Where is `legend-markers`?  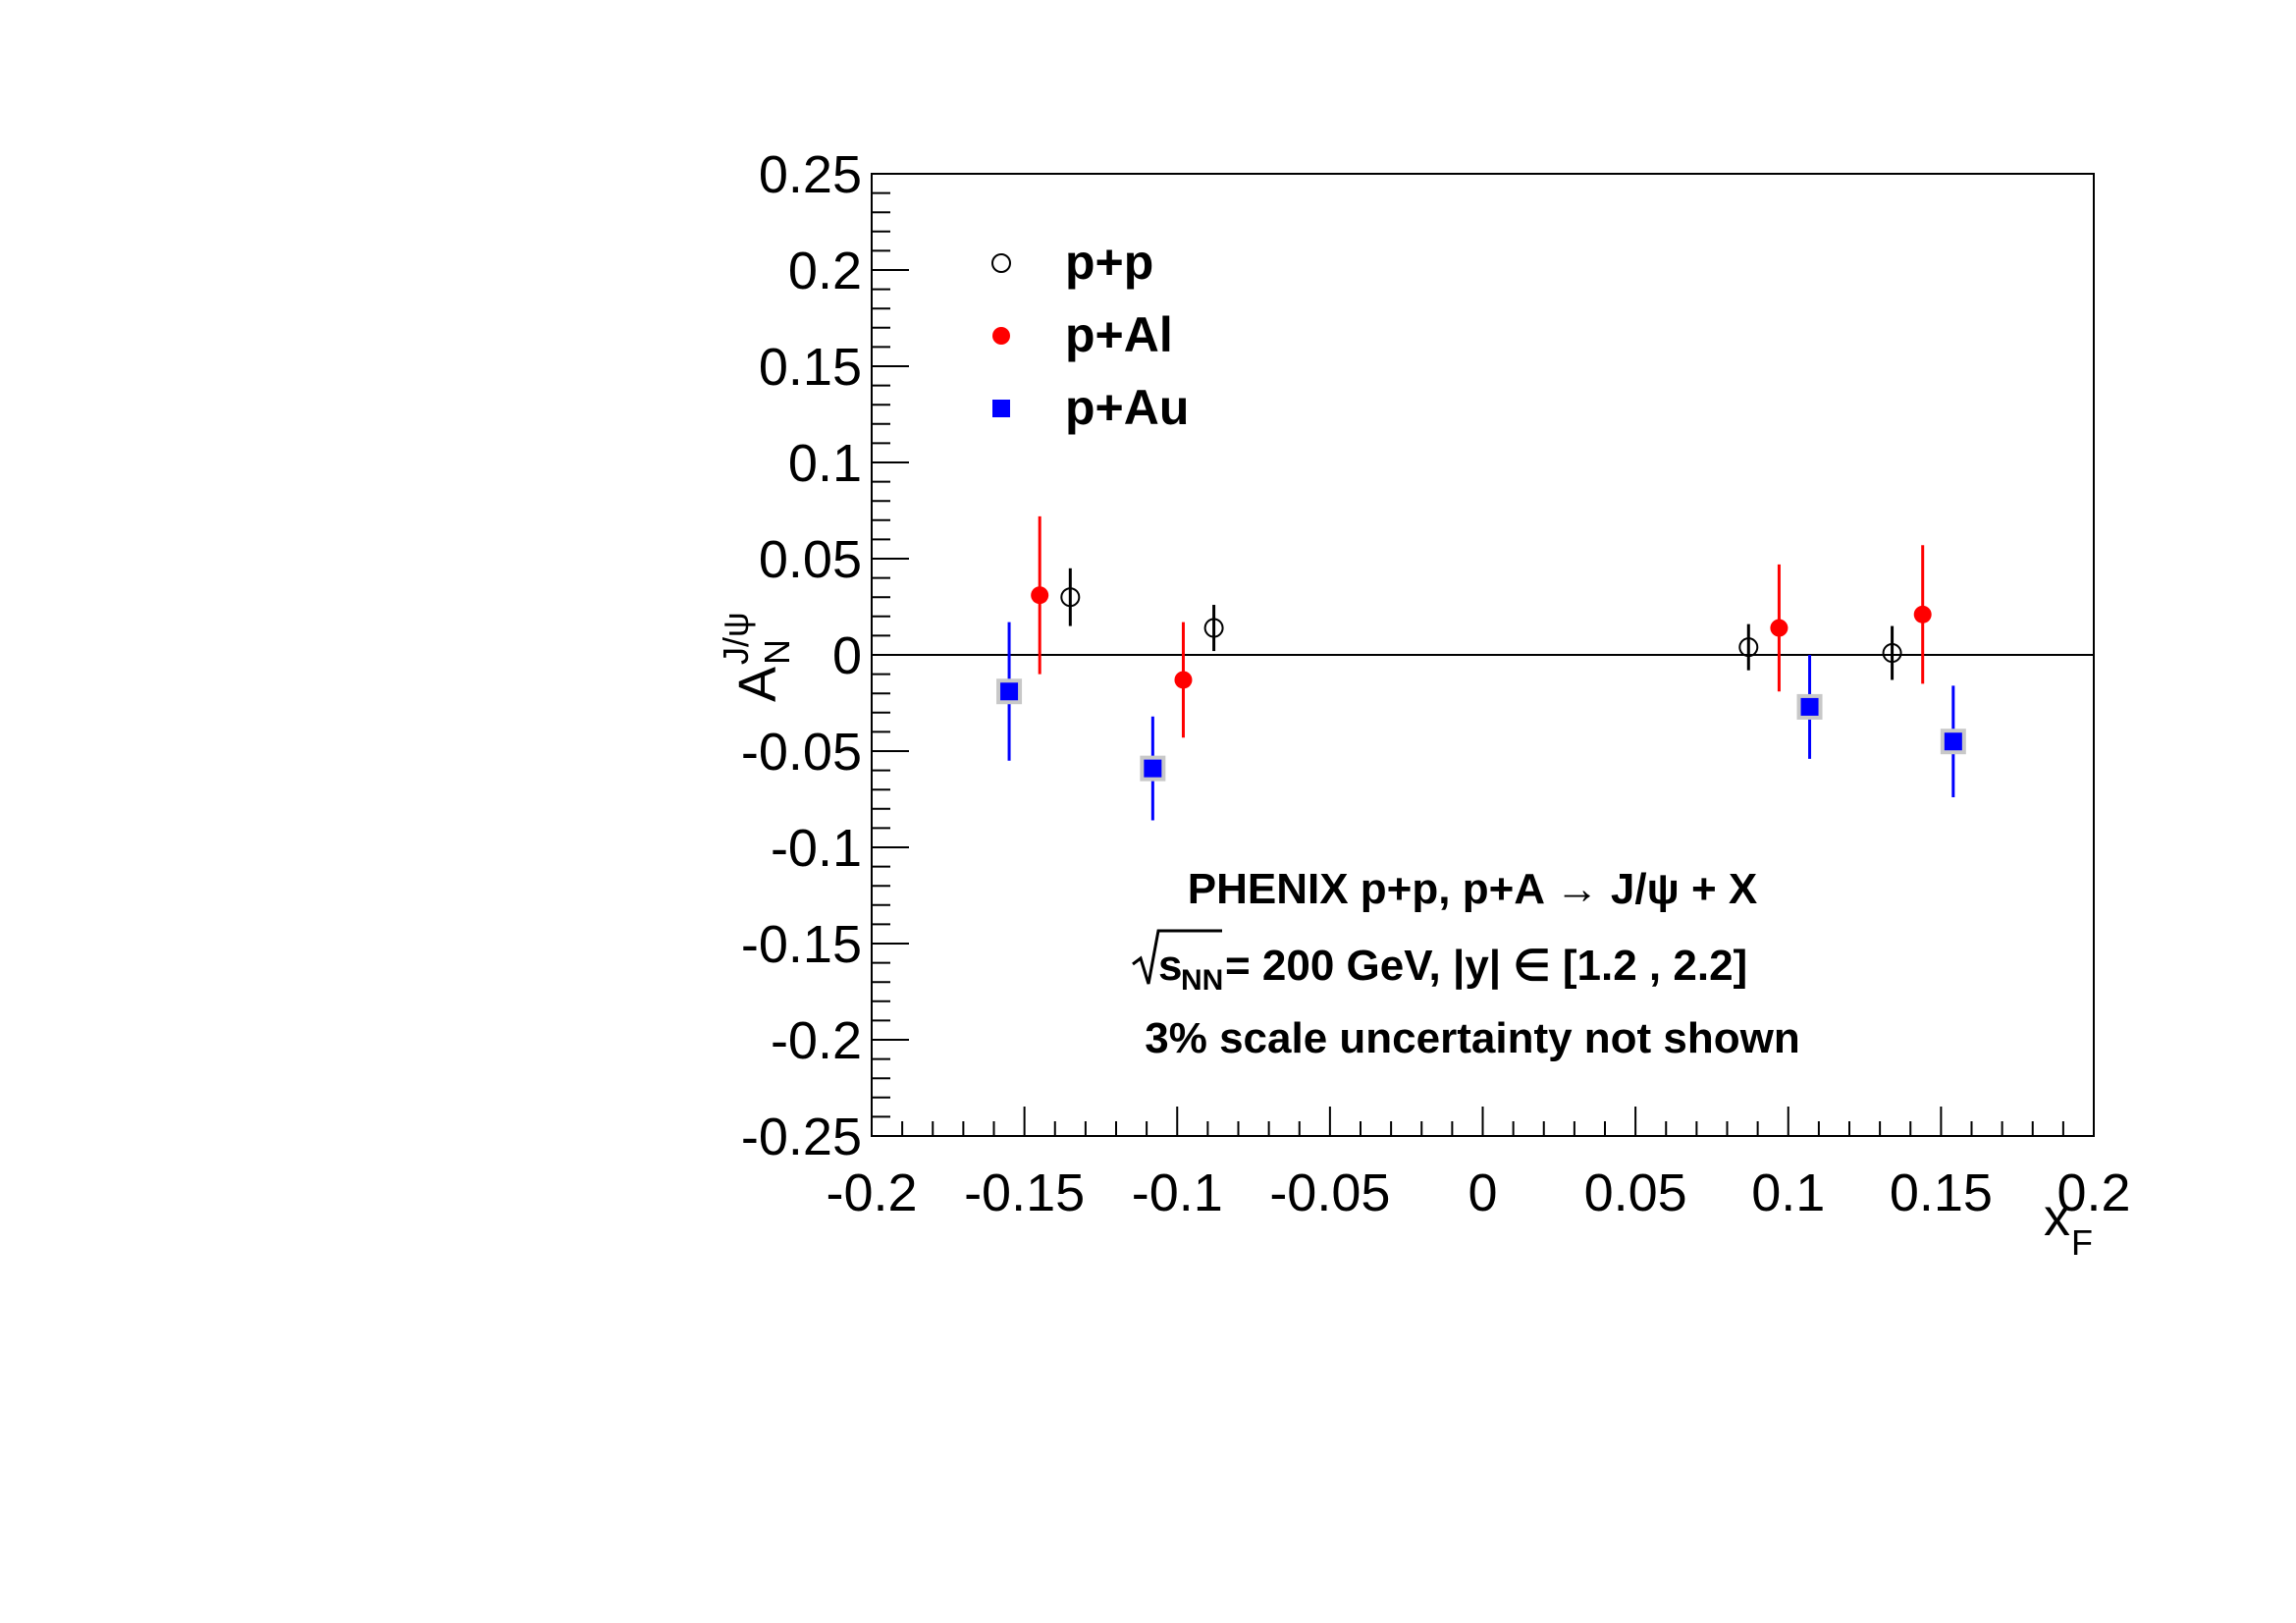 legend-markers is located at coordinates (1001, 335).